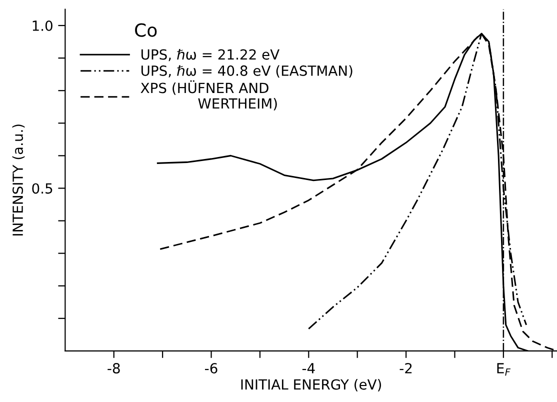 The width and height of the screenshot is (557, 402). What do you see at coordinates (208, 95) in the screenshot?
I see `legend-label: XPS (HÜFNER AND WERTHEIM)` at bounding box center [208, 95].